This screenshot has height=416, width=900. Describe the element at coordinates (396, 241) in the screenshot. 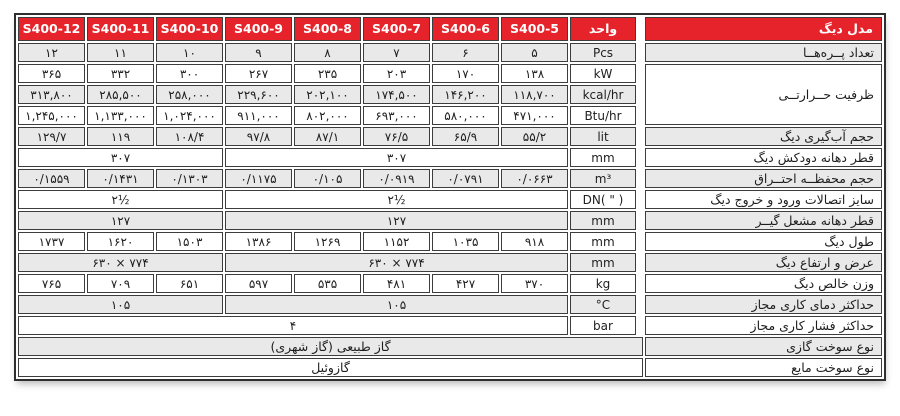

I see `cell-boiler-length-S400-7: ۱۱۵۲` at that location.